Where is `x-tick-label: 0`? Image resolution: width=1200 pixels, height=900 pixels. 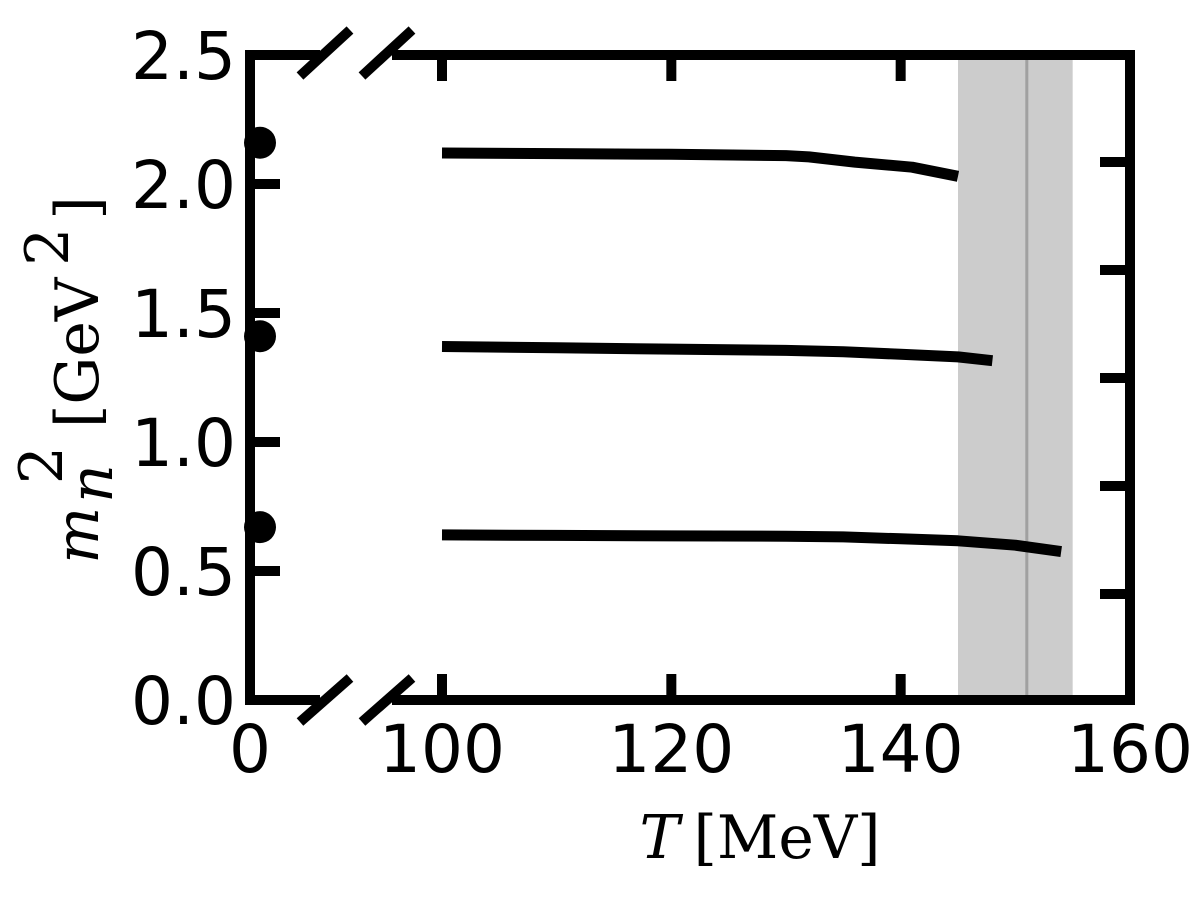 x-tick-label: 0 is located at coordinates (250, 749).